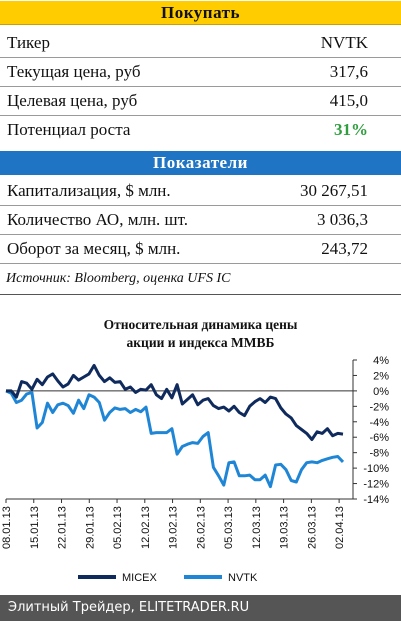 This screenshot has height=621, width=401. What do you see at coordinates (340, 527) in the screenshot?
I see `x-tick-label: 02.04.13` at bounding box center [340, 527].